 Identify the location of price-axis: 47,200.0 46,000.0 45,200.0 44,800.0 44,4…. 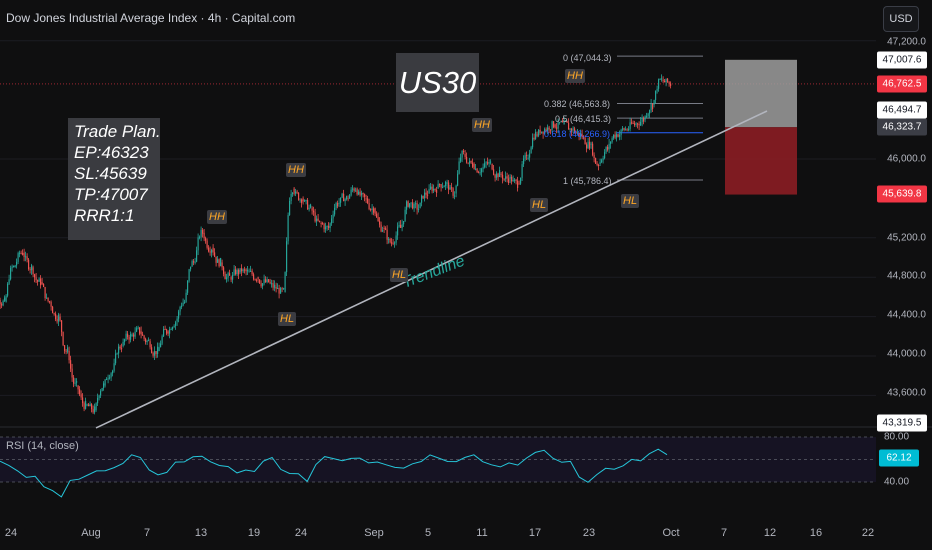
(904, 275).